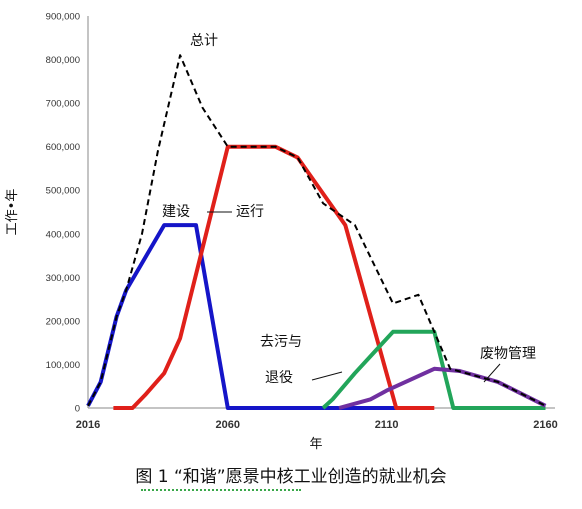 This screenshot has height=509, width=582. I want to click on y-tick-label: 300,000, so click(63, 278).